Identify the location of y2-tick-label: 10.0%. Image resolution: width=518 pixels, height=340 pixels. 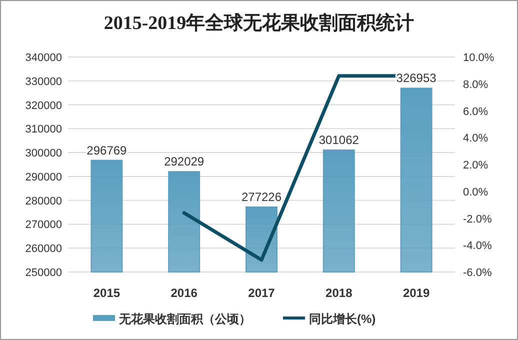
(478, 58).